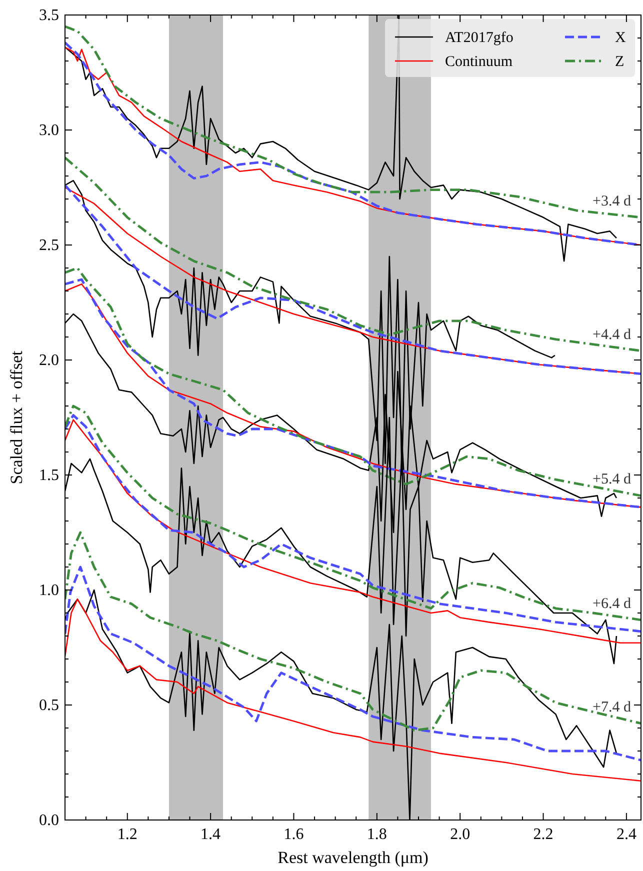  I want to click on annotation: +3.4 d, so click(612, 201).